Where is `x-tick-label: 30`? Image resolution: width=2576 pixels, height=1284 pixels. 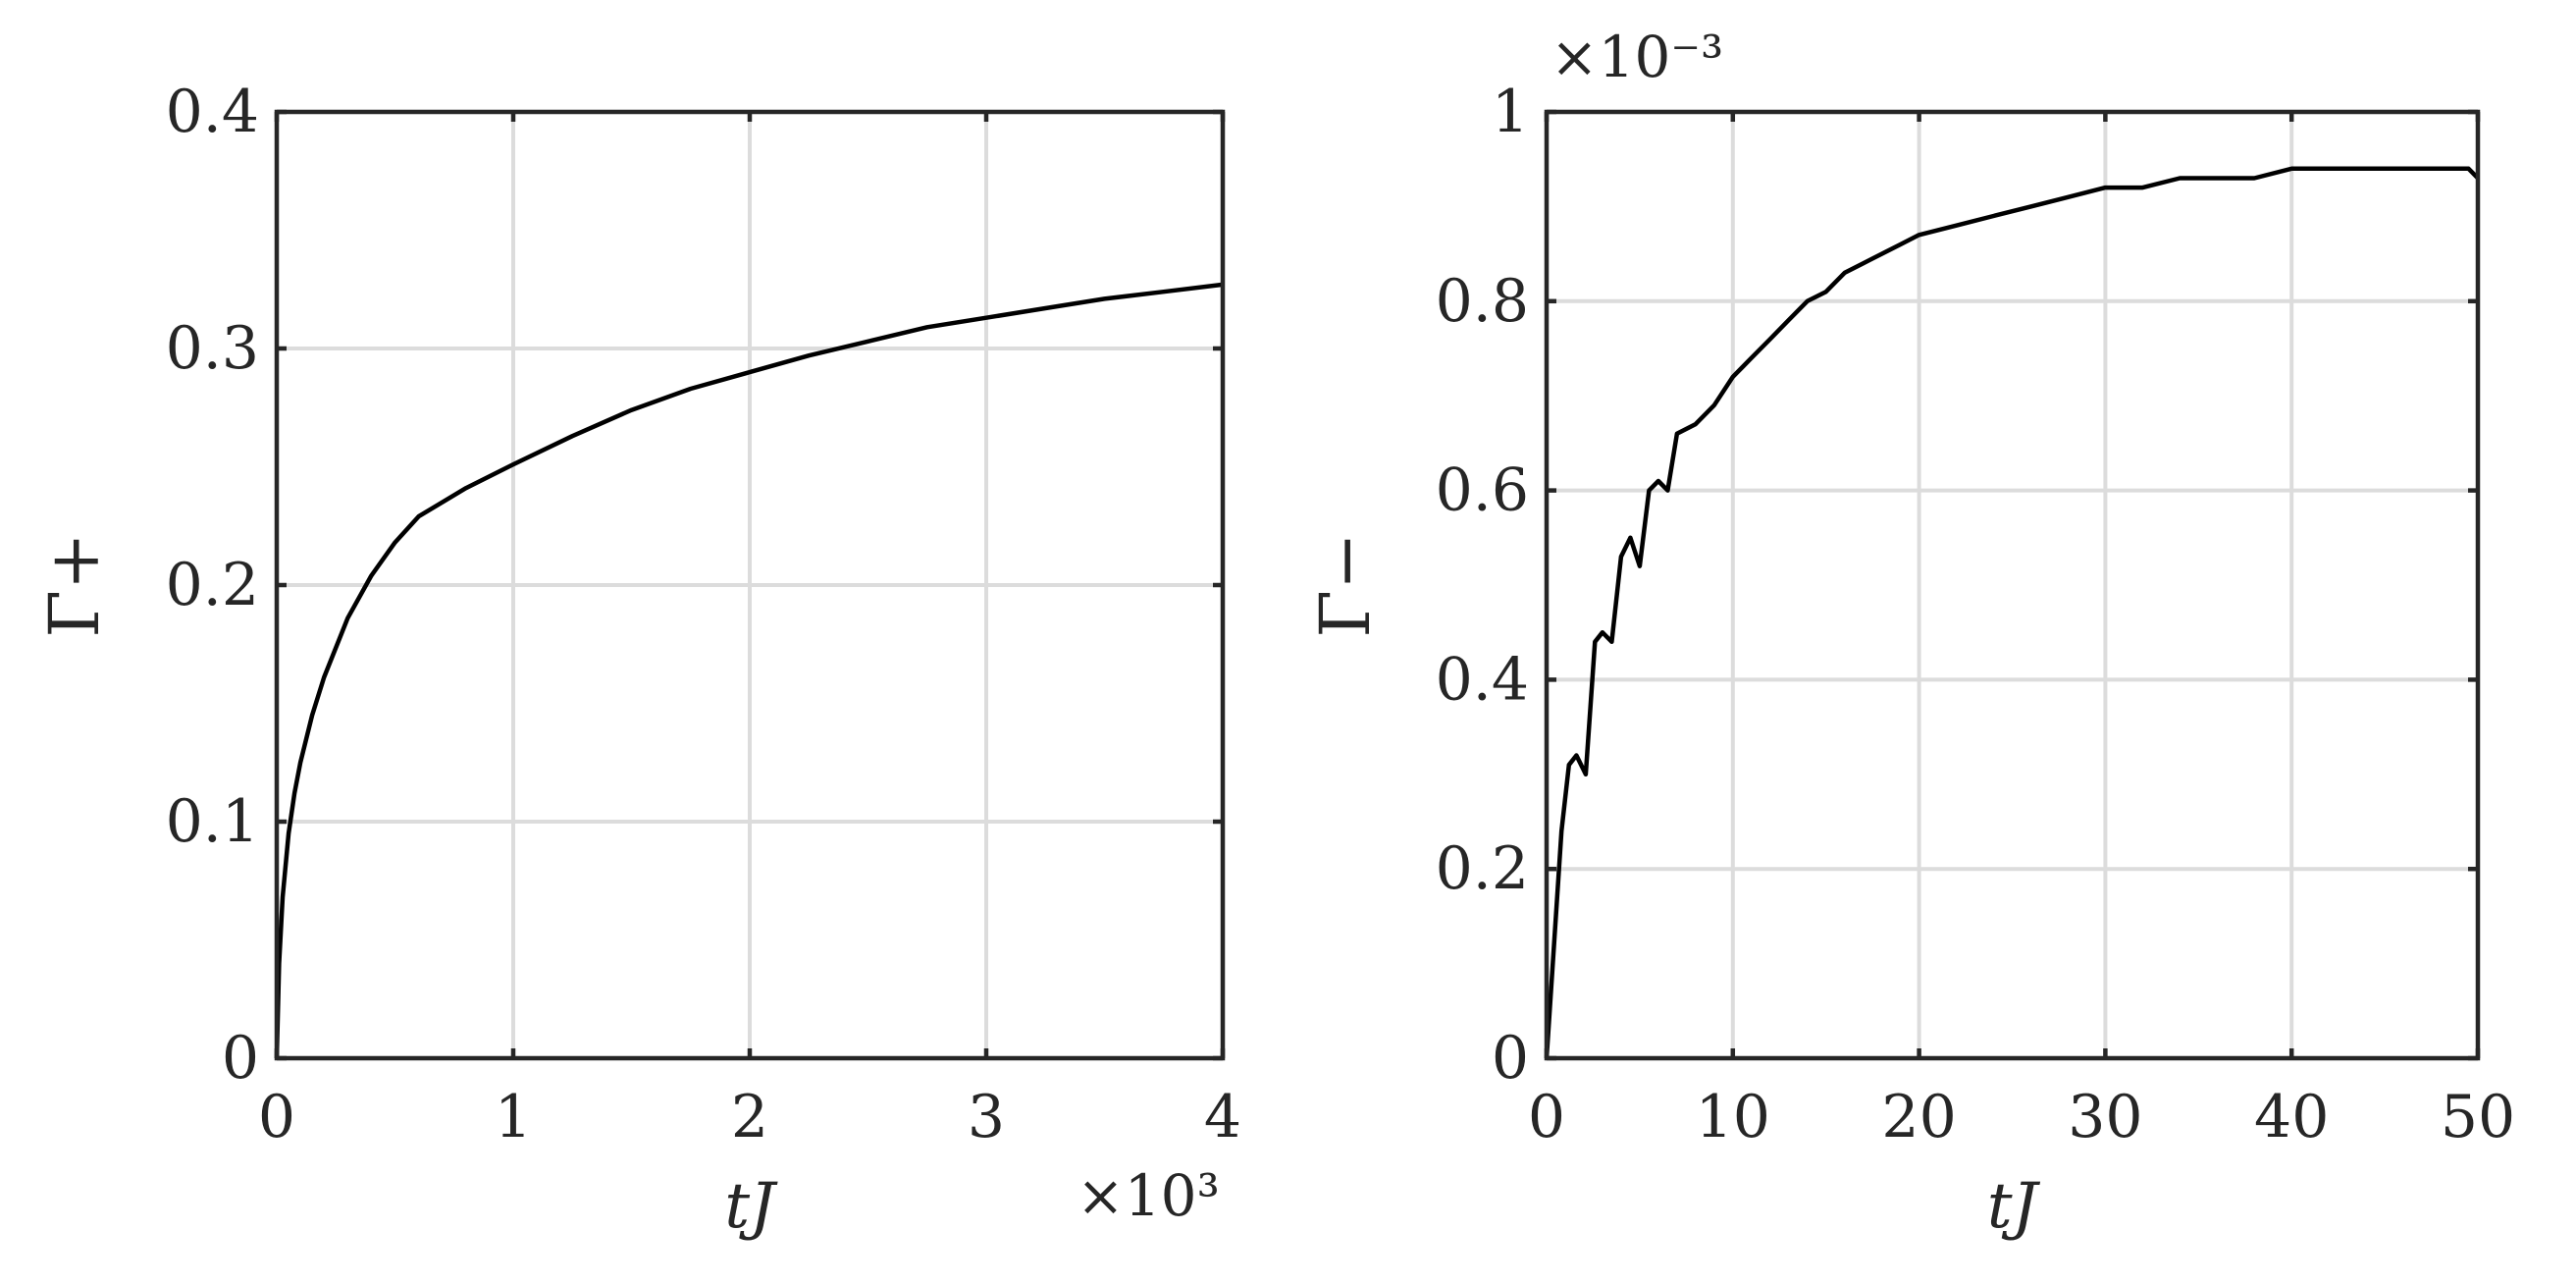 x-tick-label: 30 is located at coordinates (2105, 1117).